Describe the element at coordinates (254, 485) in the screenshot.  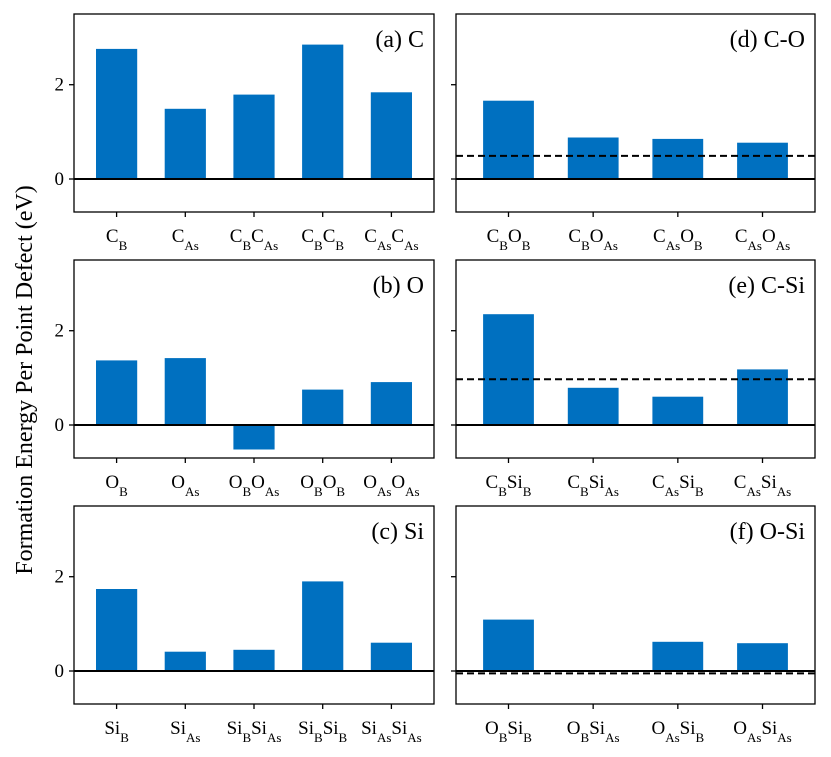
I see `x-tick-label: OBOAs` at that location.